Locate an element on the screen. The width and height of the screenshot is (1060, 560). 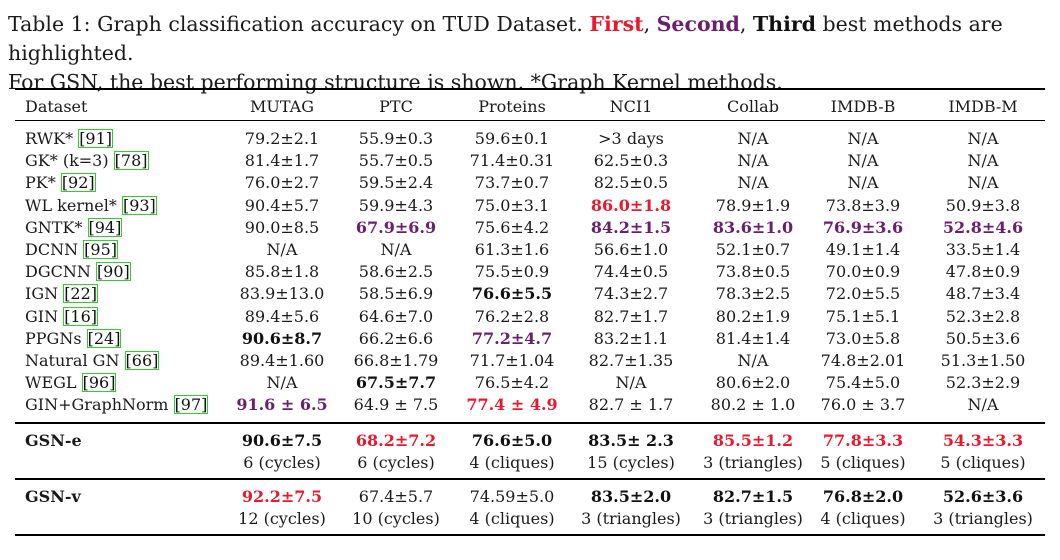
citation-link: [96] is located at coordinates (99, 383).